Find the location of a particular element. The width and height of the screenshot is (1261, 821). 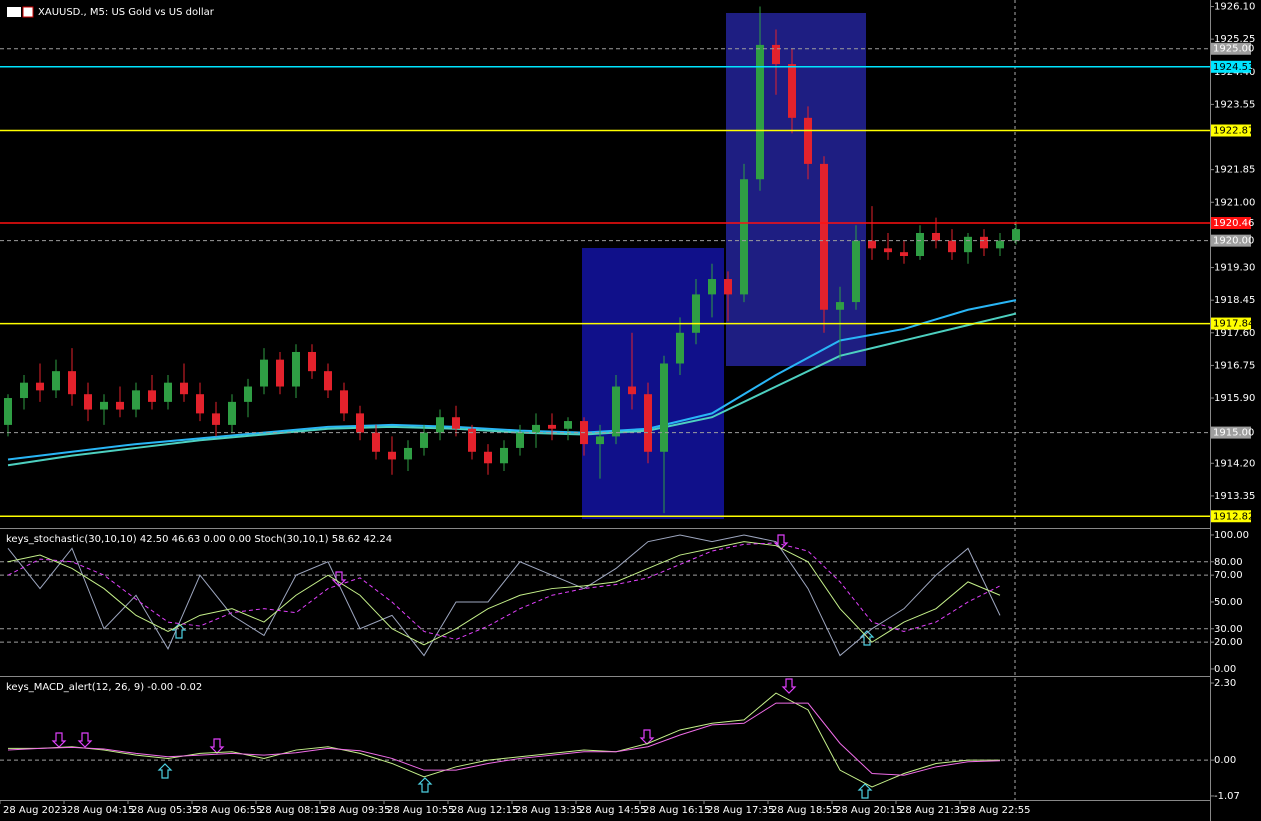

price-level-tag: 1920.46 is located at coordinates (1232, 223).